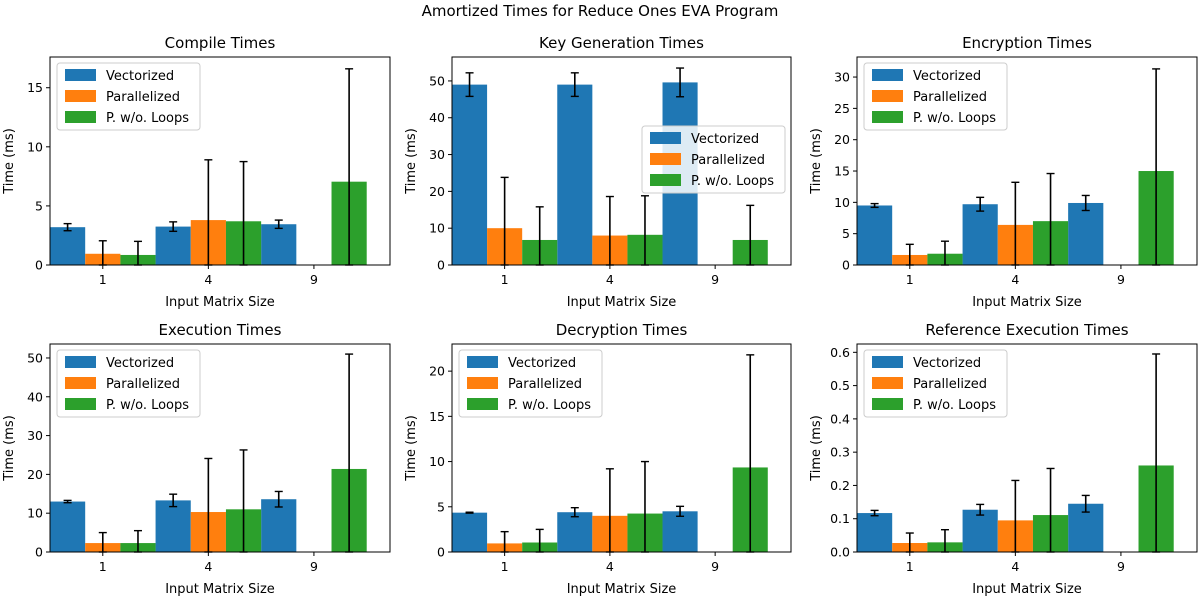 Image resolution: width=1200 pixels, height=600 pixels. Describe the element at coordinates (840, 418) in the screenshot. I see `y-tick-label: 0.4` at that location.